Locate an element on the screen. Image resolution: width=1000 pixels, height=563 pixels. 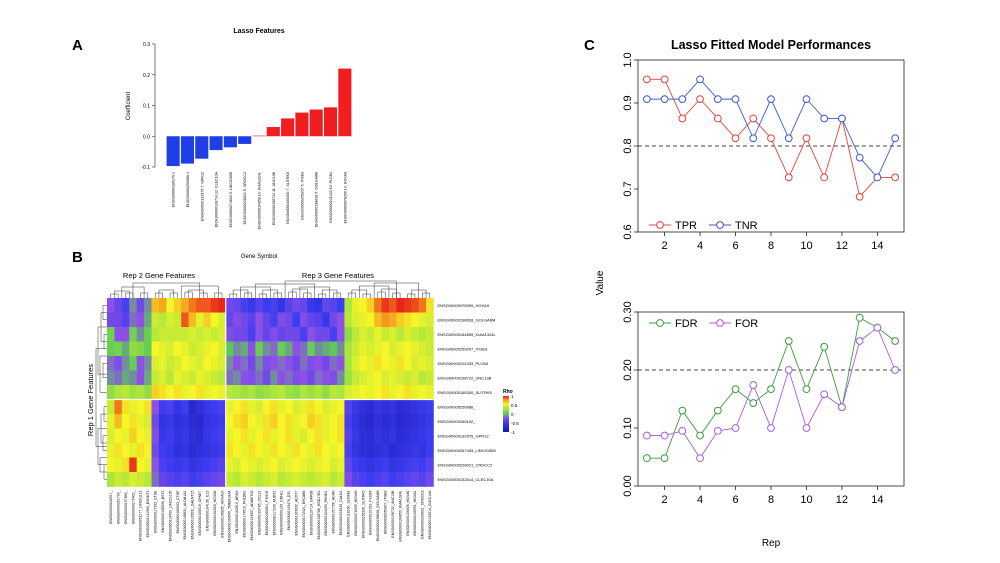
legend-marker-tnr is located at coordinates (720, 225).